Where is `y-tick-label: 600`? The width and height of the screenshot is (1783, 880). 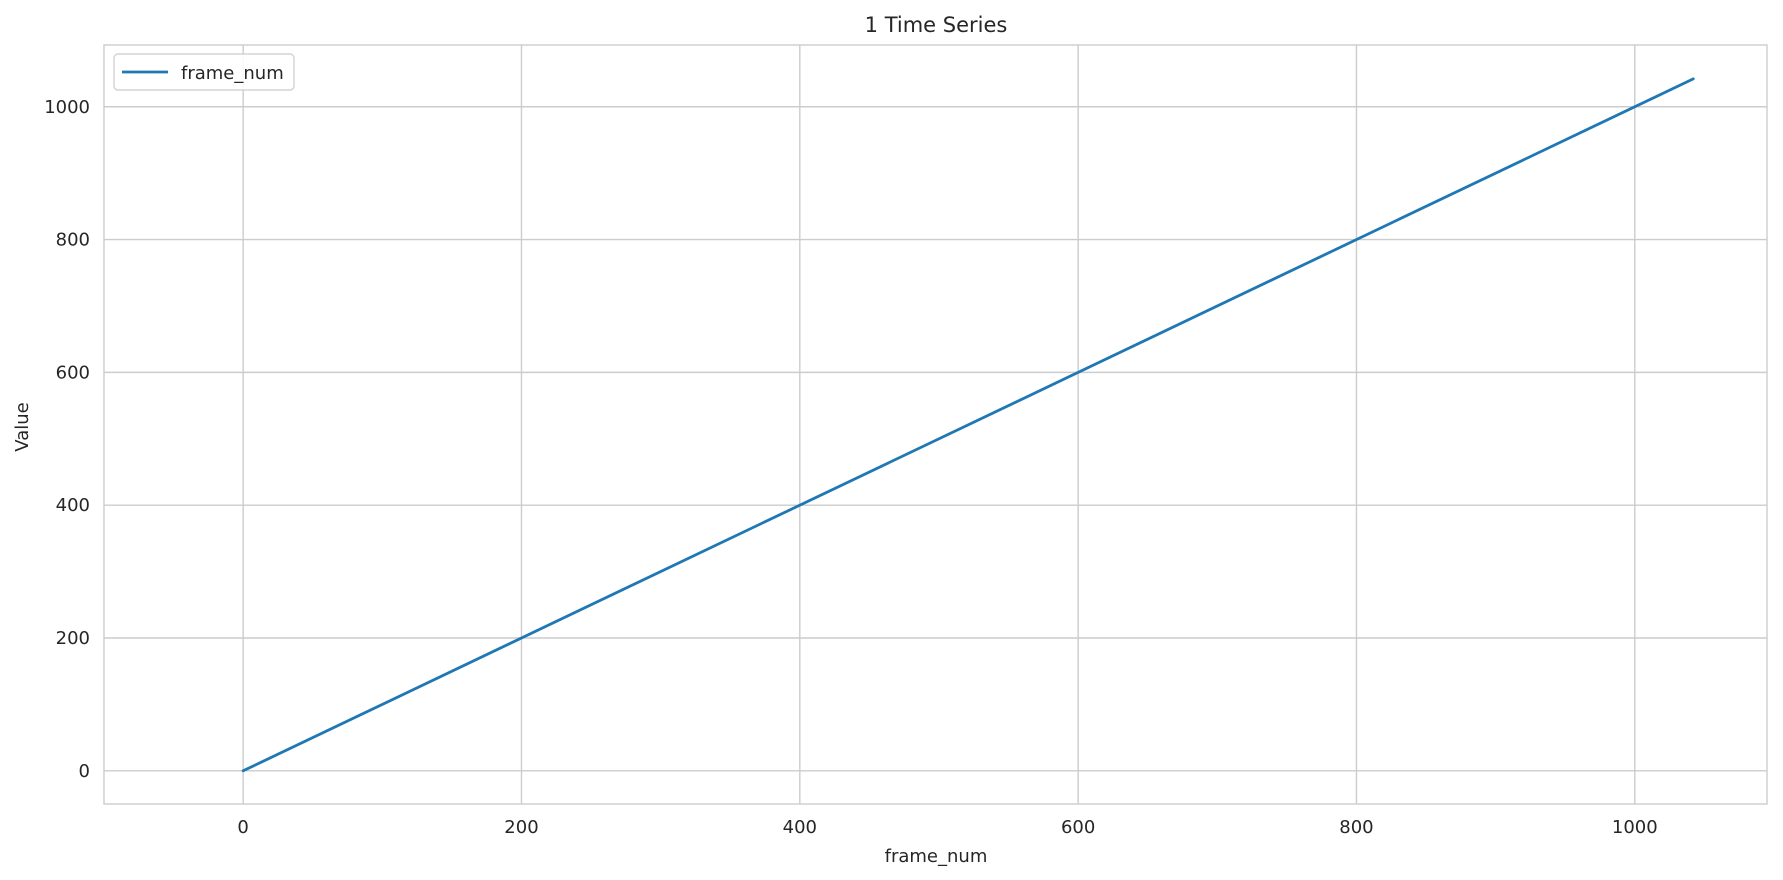 y-tick-label: 600 is located at coordinates (73, 372).